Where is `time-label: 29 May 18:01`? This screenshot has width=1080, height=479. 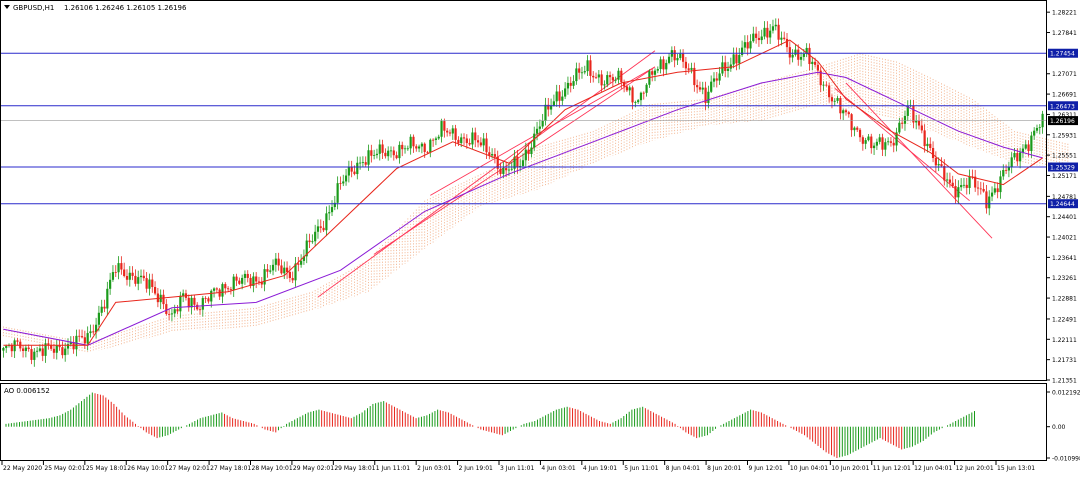
time-label: 29 May 18:01 is located at coordinates (354, 468).